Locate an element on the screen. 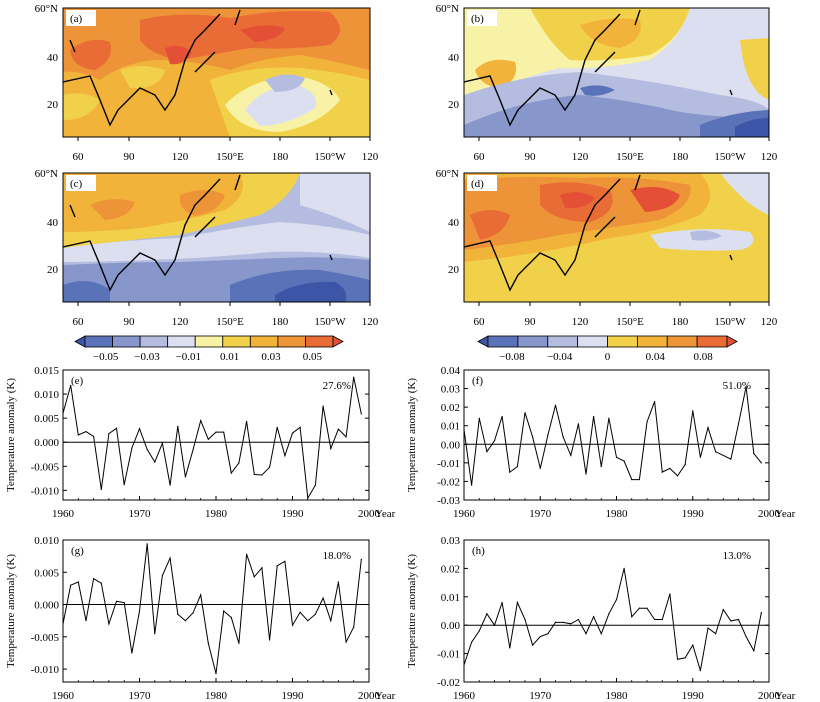 This screenshot has height=702, width=820. series-line is located at coordinates (612, 436).